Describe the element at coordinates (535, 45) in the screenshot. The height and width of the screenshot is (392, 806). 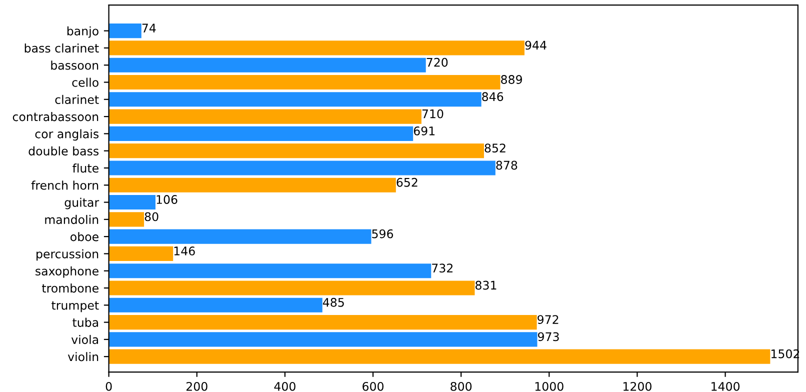
I see `data-label: 944` at that location.